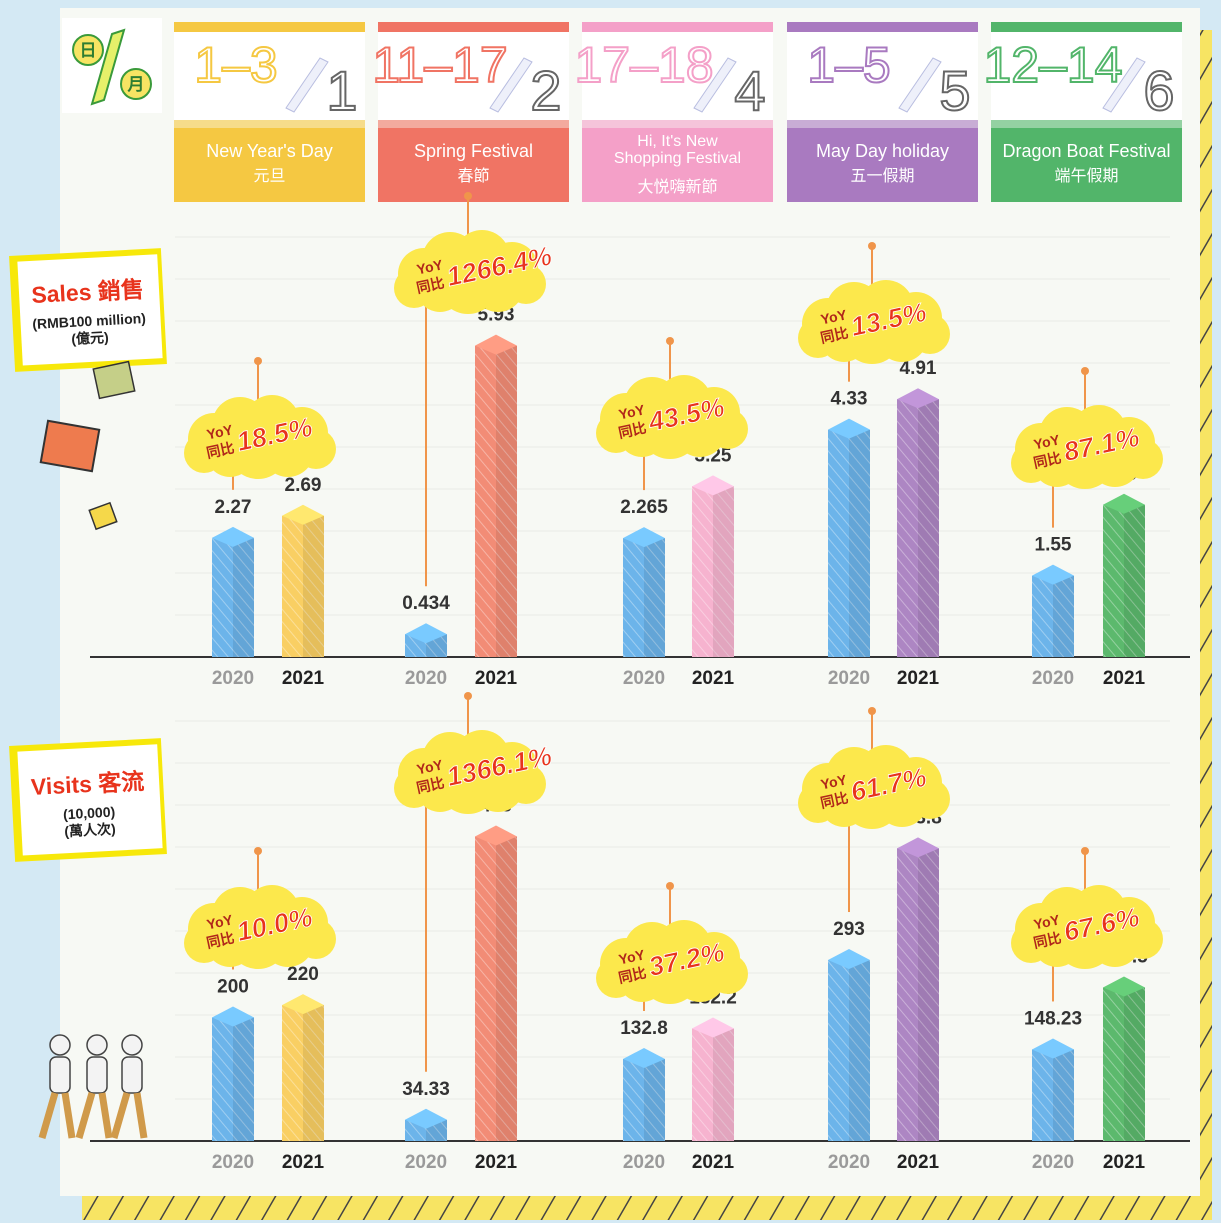  What do you see at coordinates (1086, 151) in the screenshot?
I see `festival-name-en: Dragon Boat Festival` at bounding box center [1086, 151].